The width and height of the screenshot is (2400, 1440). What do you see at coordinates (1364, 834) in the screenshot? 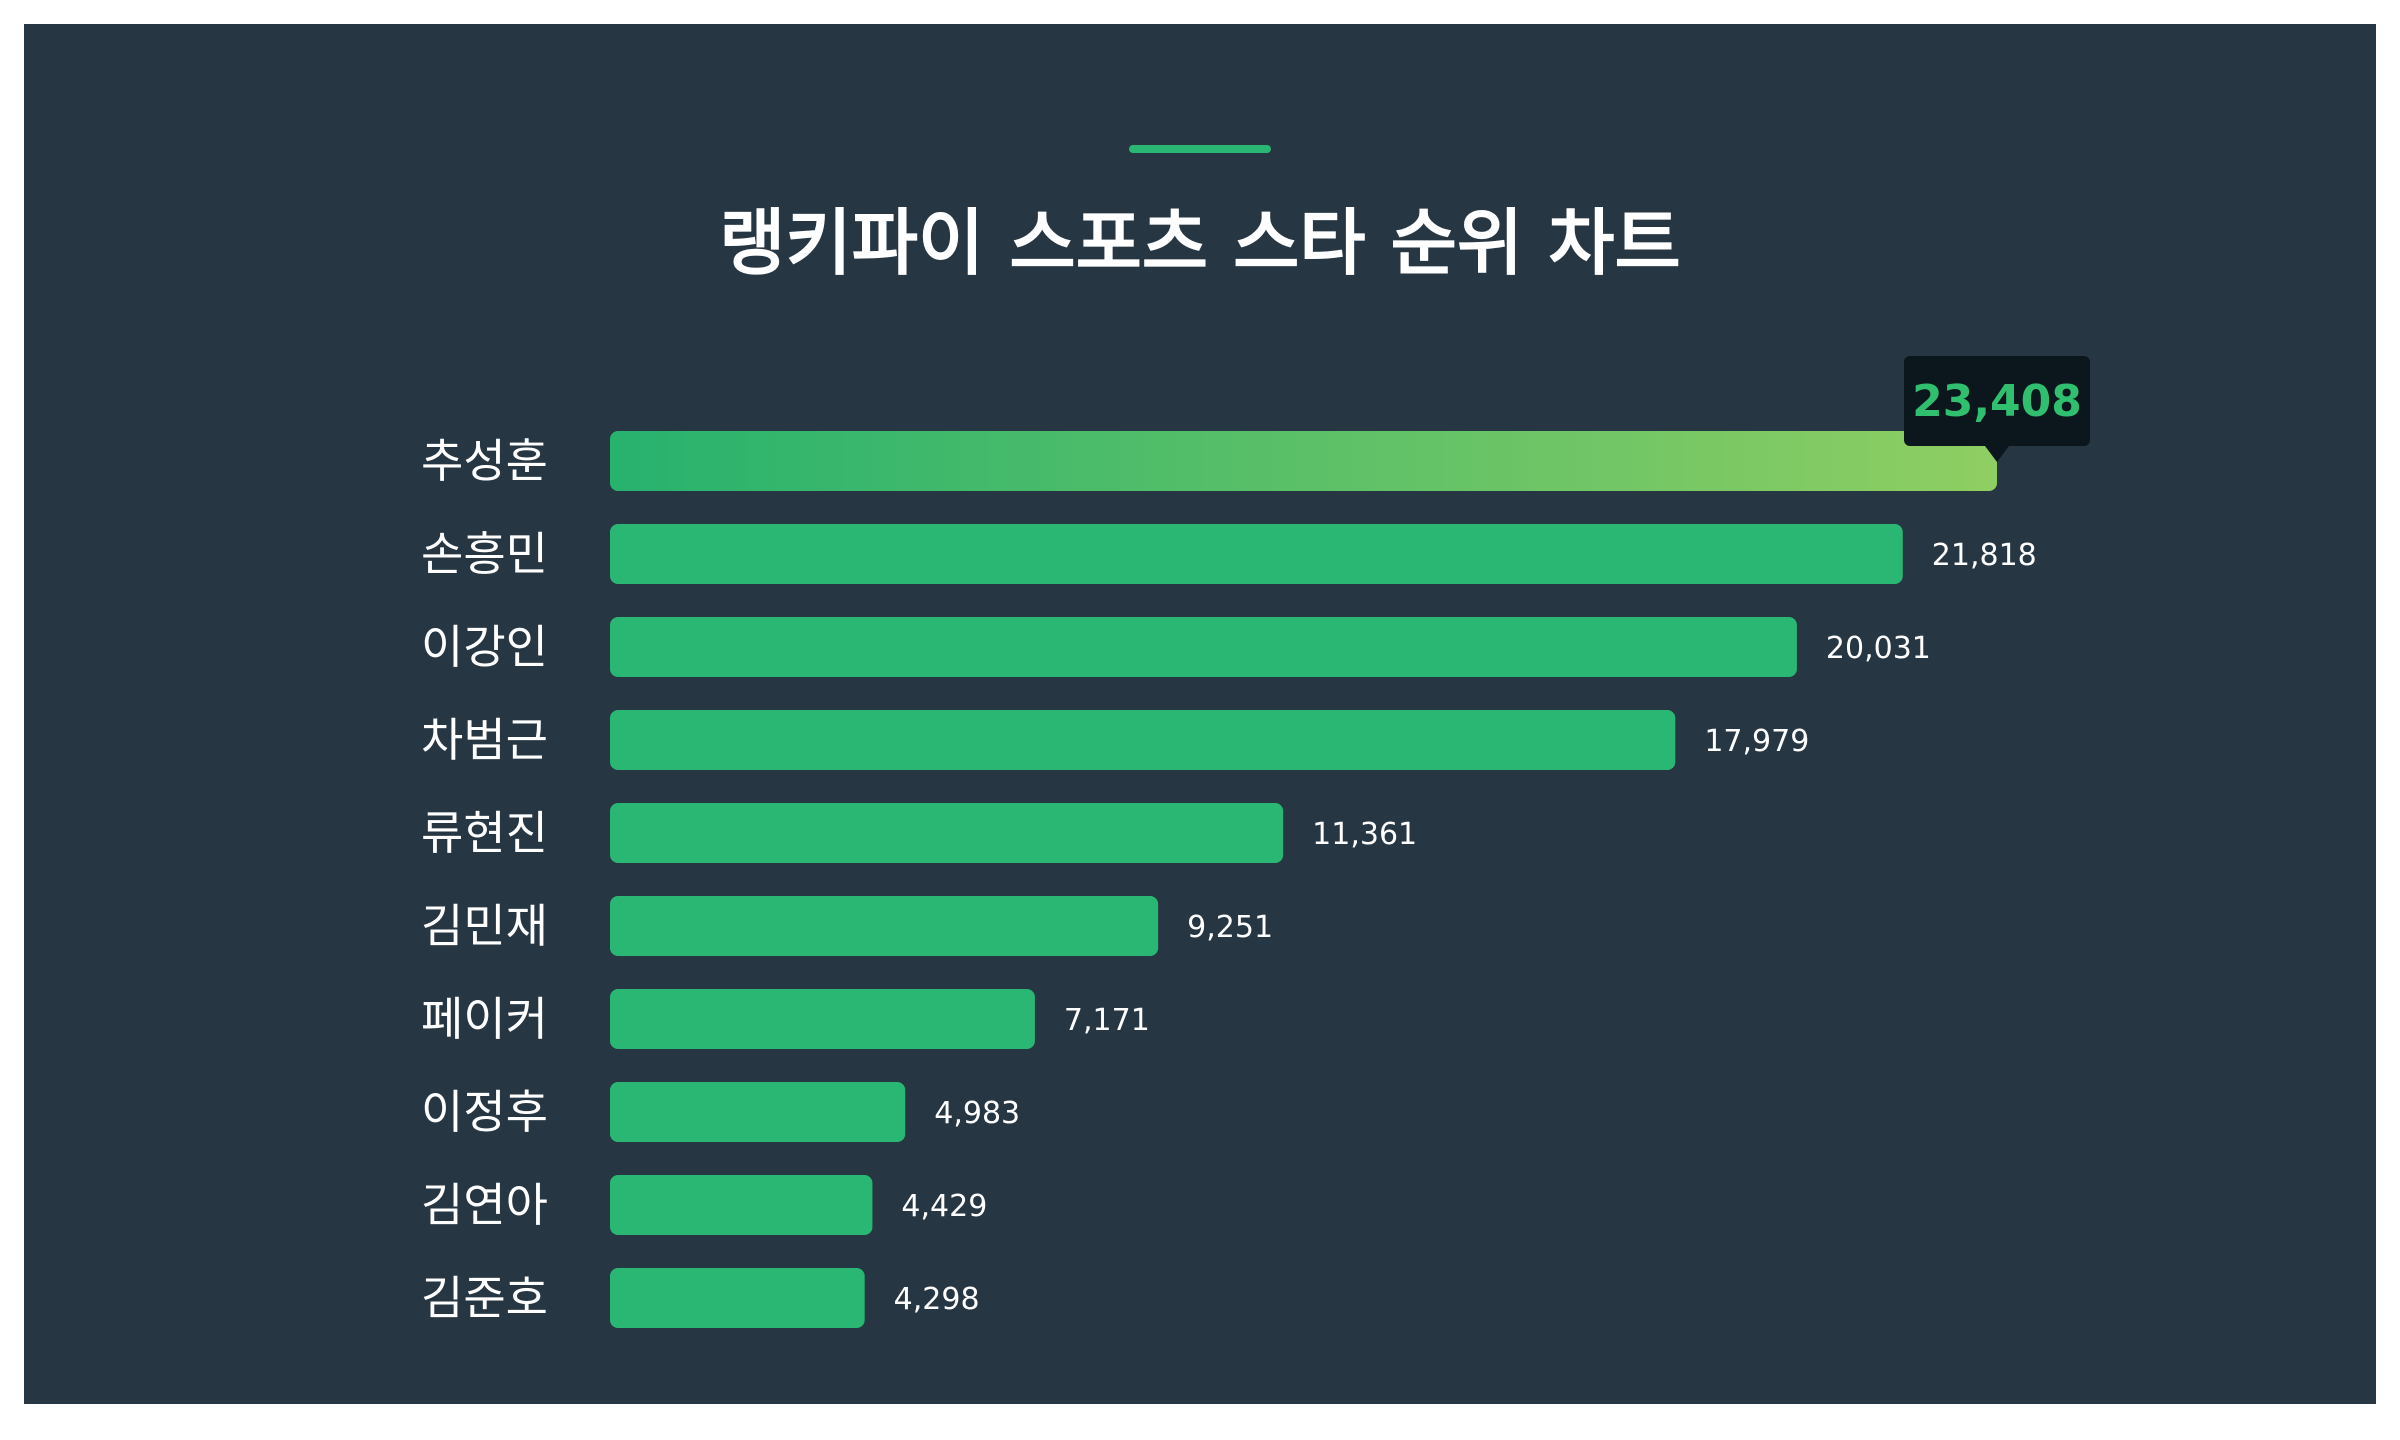
I see `value-label: 11,361` at bounding box center [1364, 834].